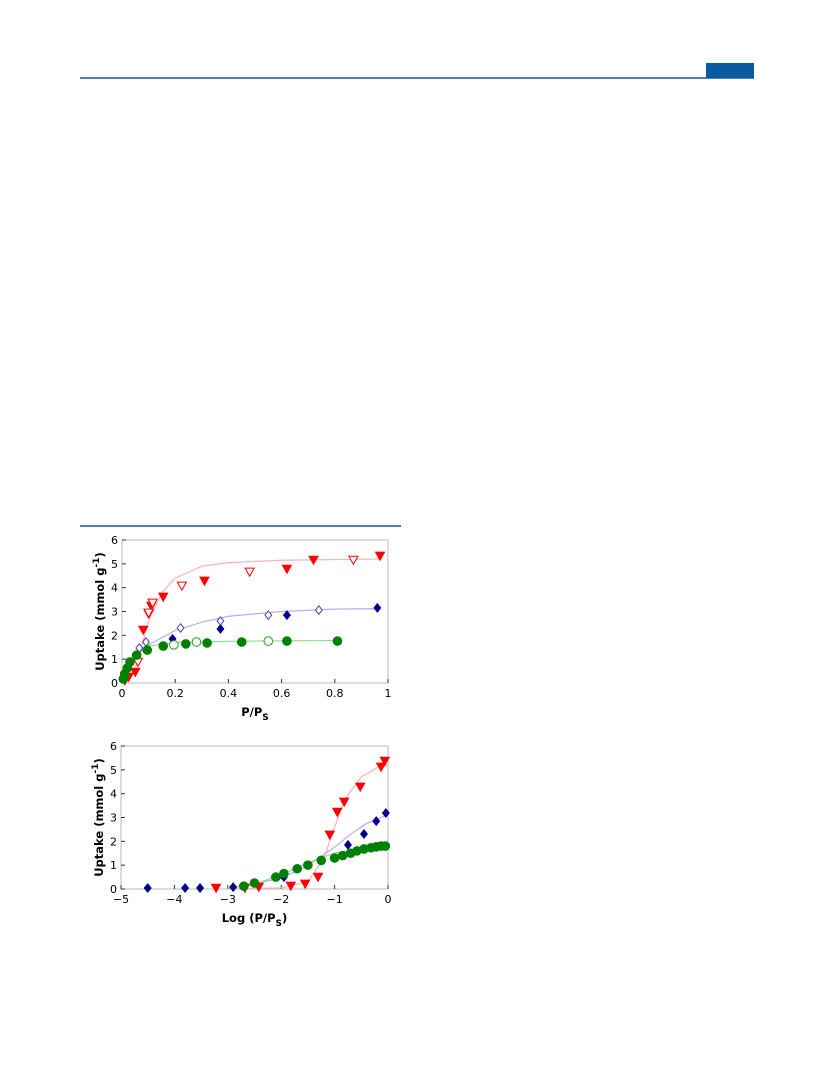 The width and height of the screenshot is (833, 1091). I want to click on x-tick-label: 0.6, so click(282, 693).